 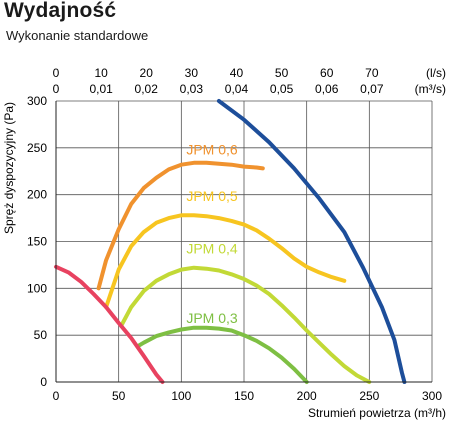 I want to click on x-tick-label: 50, so click(x=119, y=396).